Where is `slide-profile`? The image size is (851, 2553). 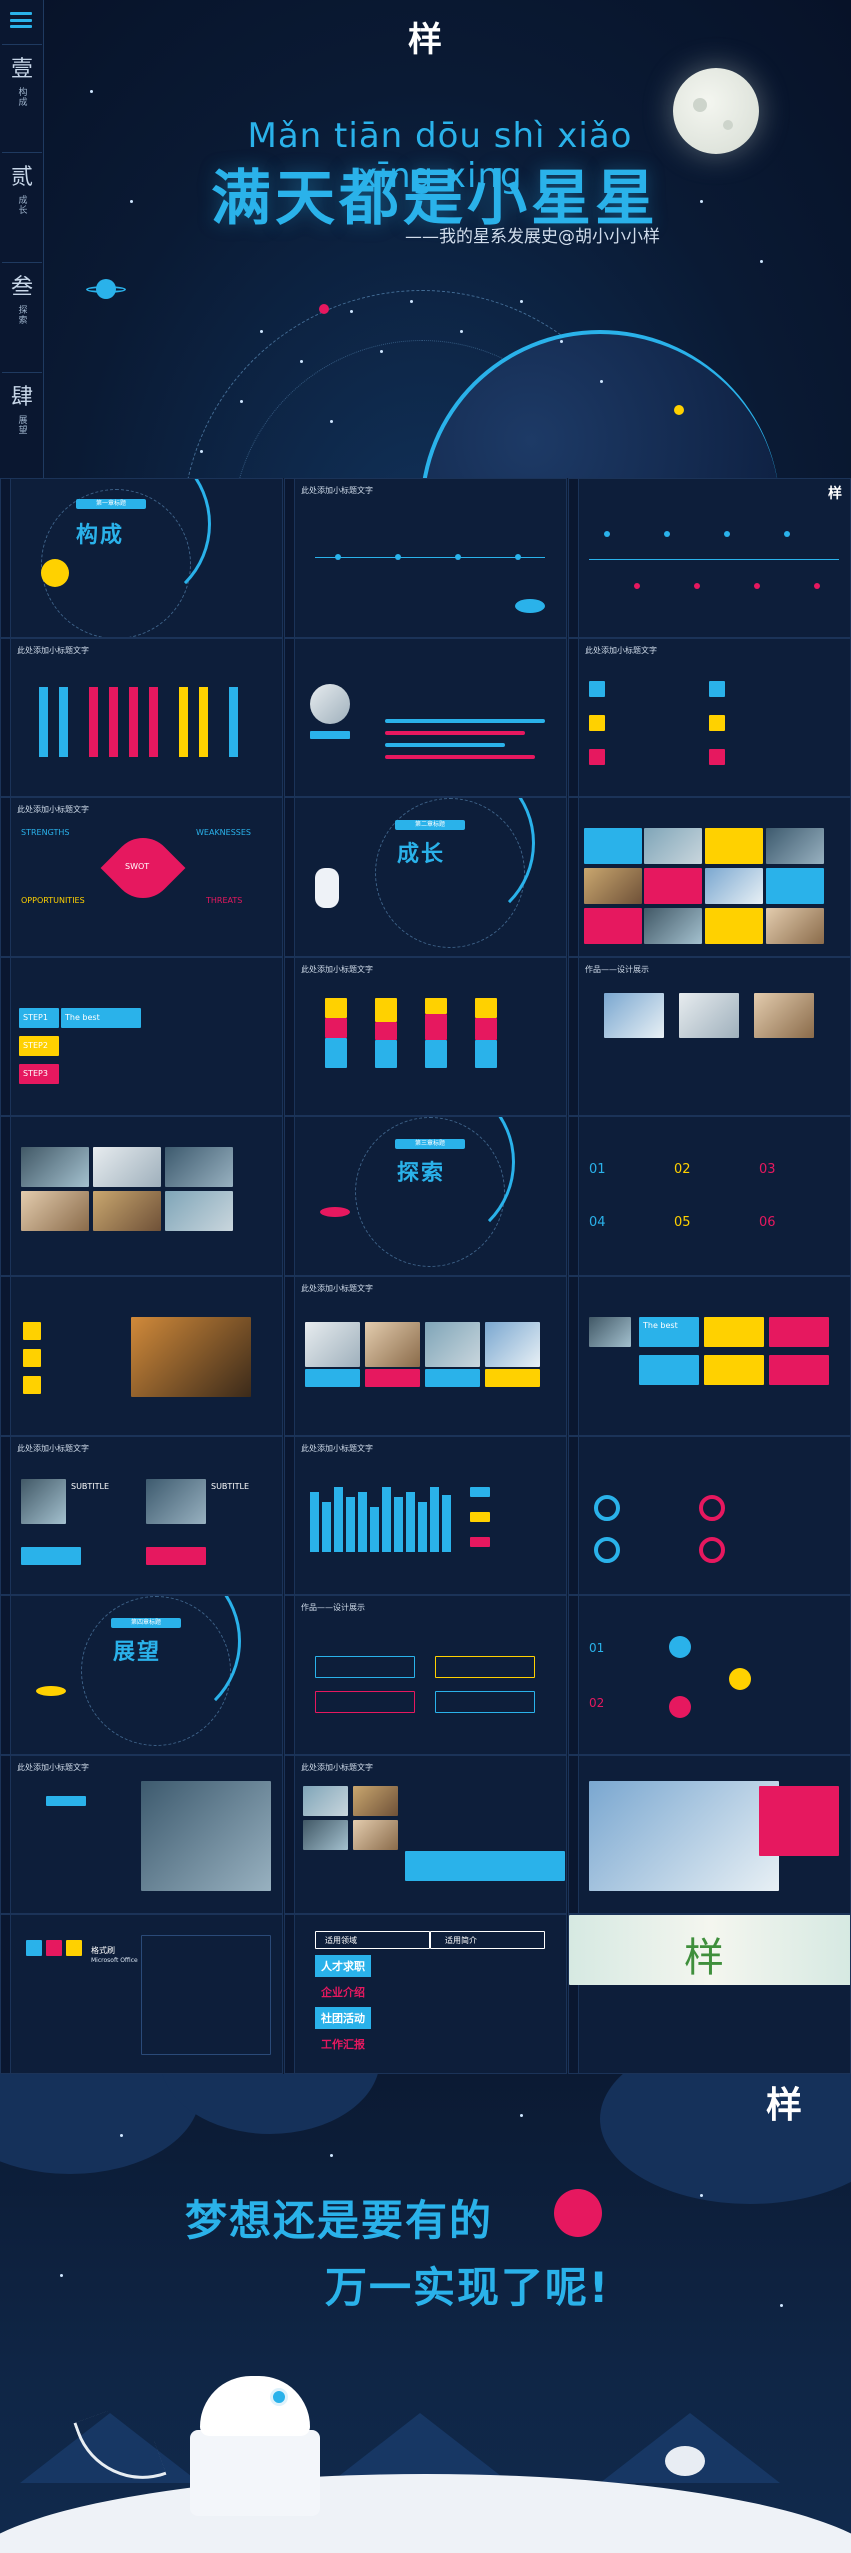
slide-profile is located at coordinates (425, 717).